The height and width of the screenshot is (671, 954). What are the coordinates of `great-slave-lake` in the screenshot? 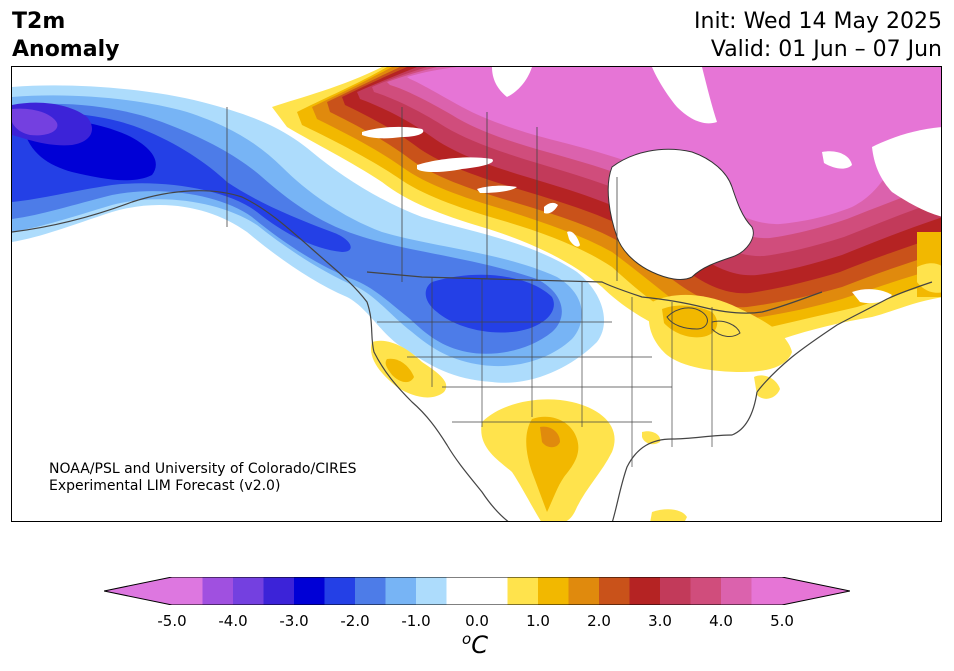 It's located at (455, 164).